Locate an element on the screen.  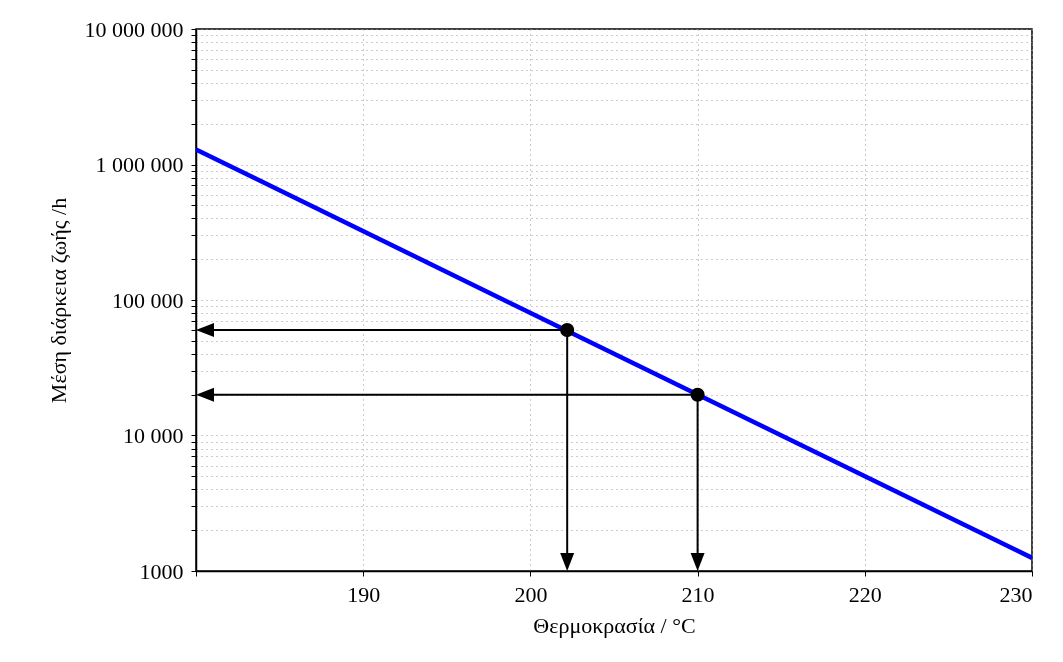
x-tick-label: 200 is located at coordinates (531, 594).